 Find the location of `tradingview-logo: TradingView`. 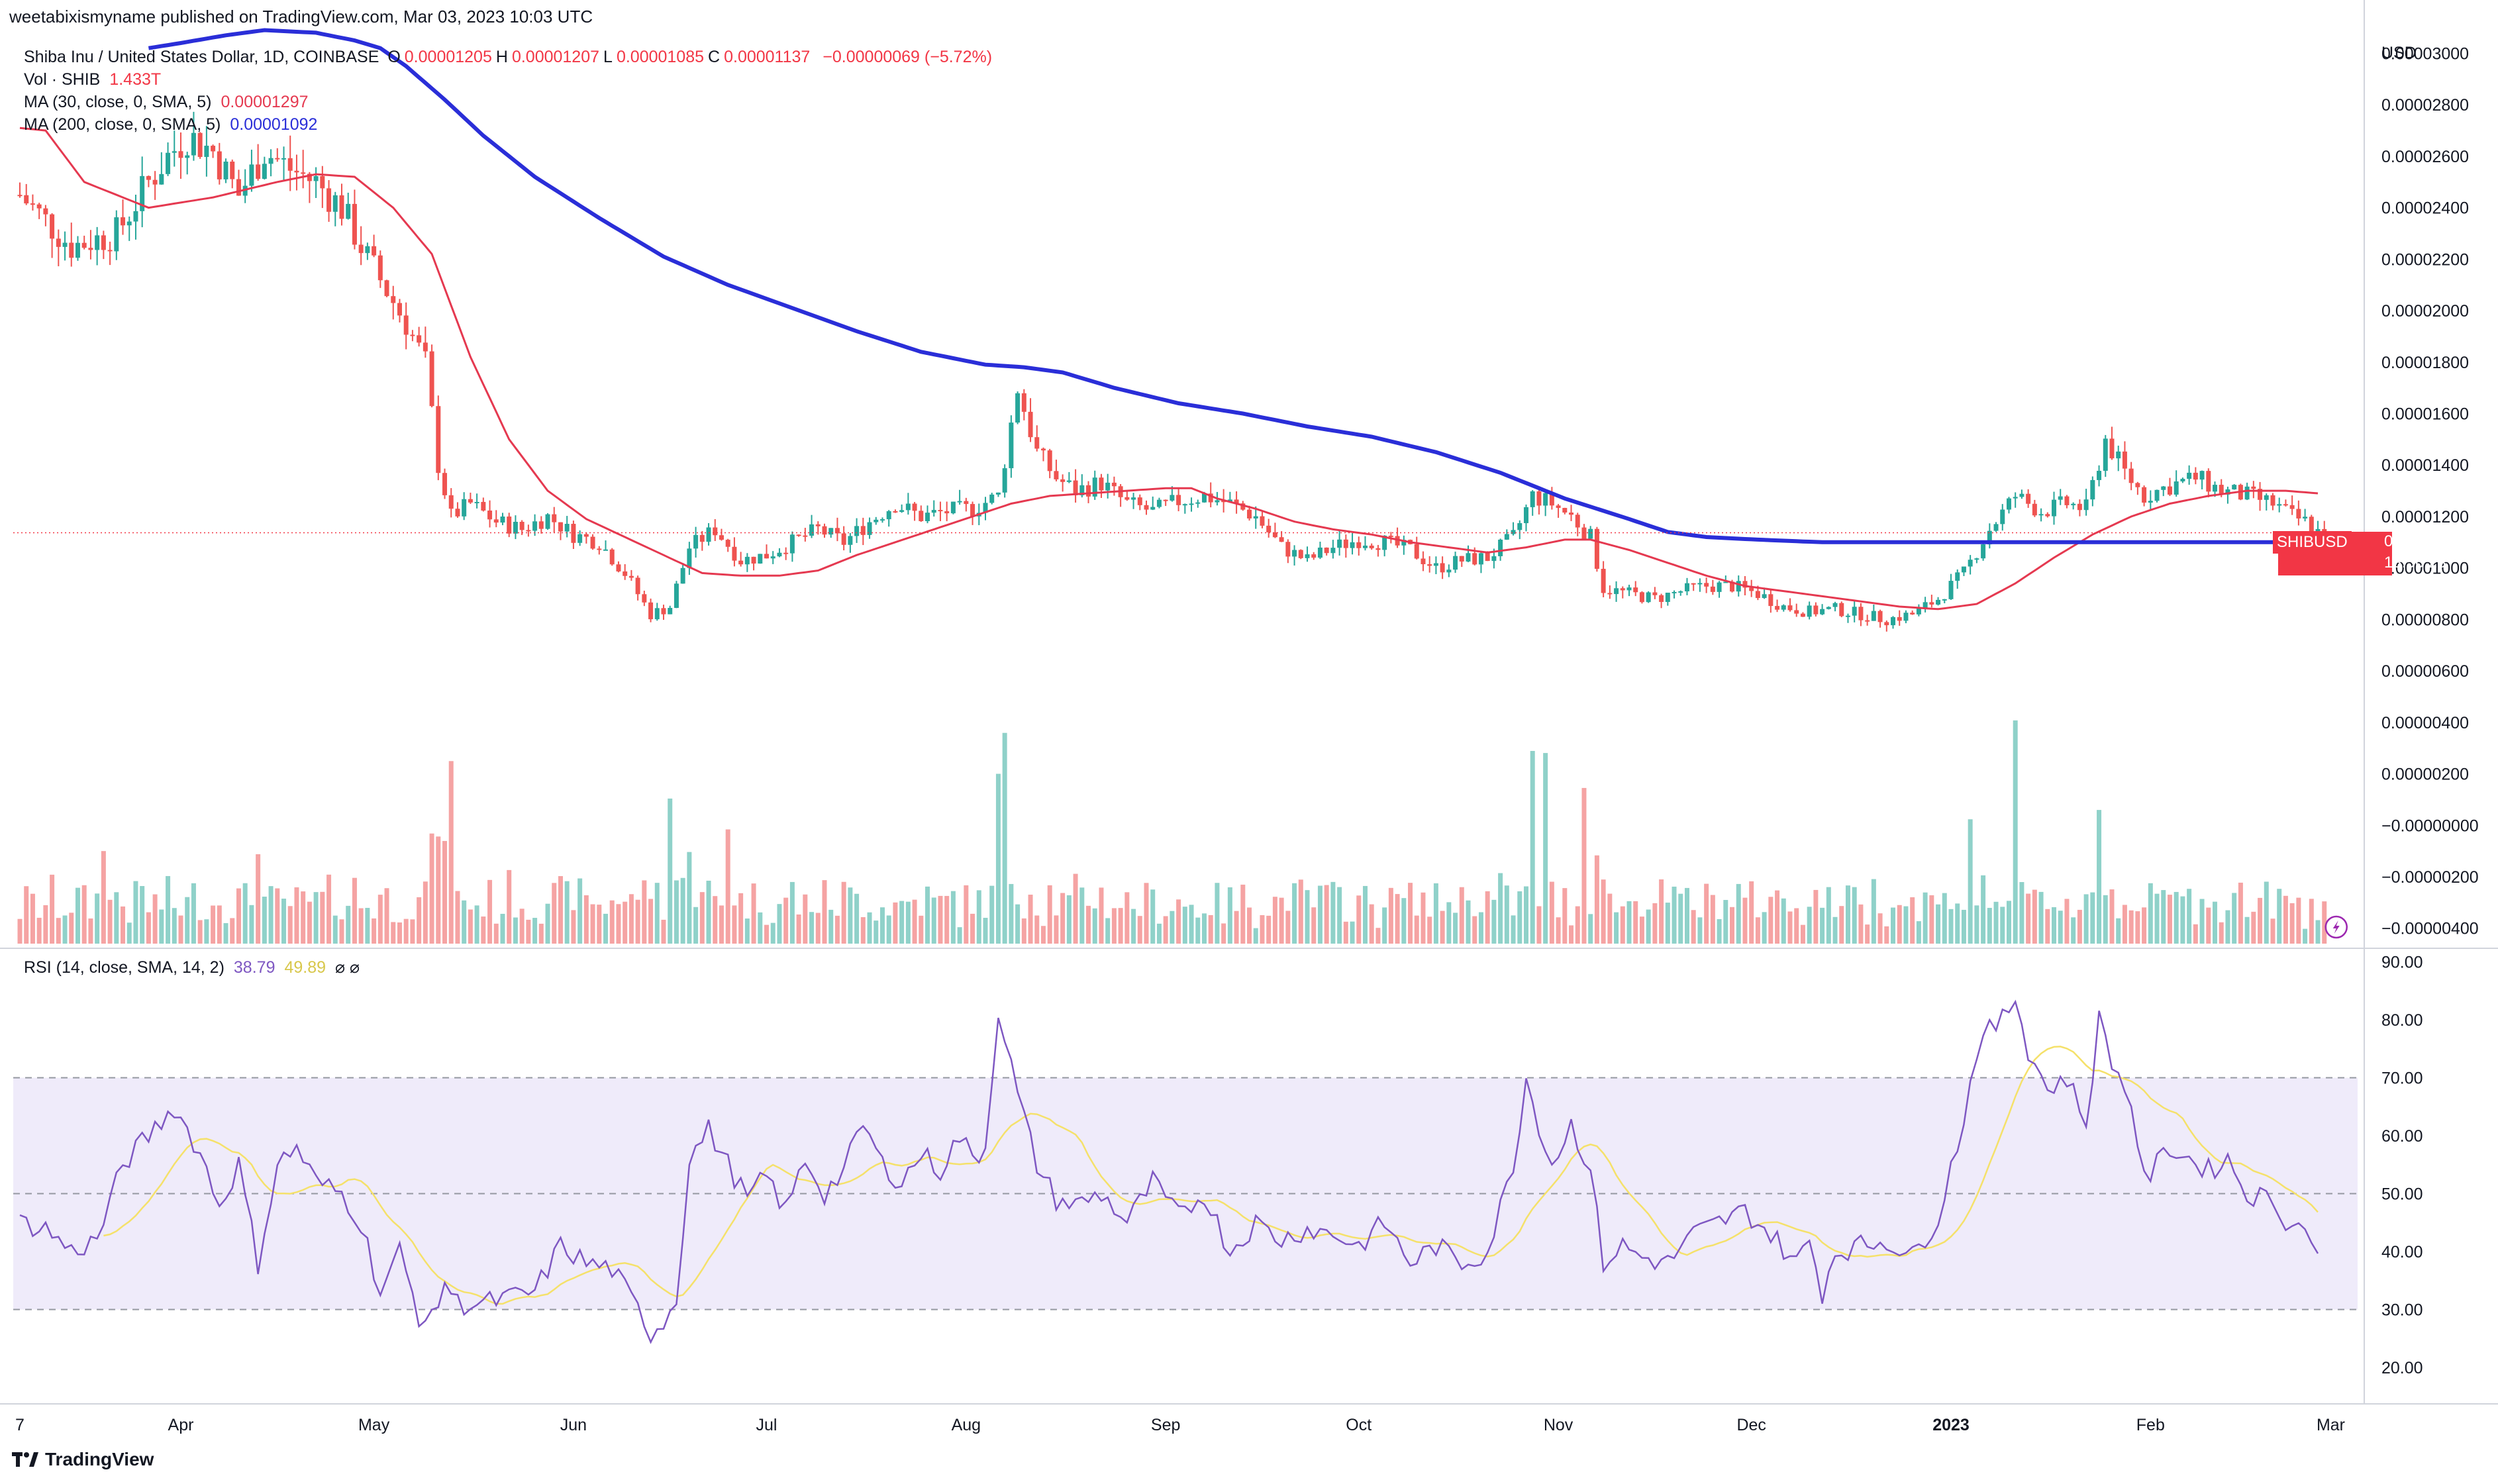

tradingview-logo: TradingView is located at coordinates (83, 1459).